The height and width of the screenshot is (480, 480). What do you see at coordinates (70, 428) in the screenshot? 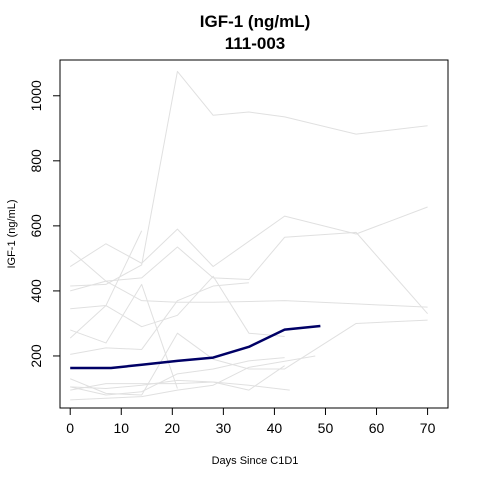
I see `x-tick-label: 0` at bounding box center [70, 428].